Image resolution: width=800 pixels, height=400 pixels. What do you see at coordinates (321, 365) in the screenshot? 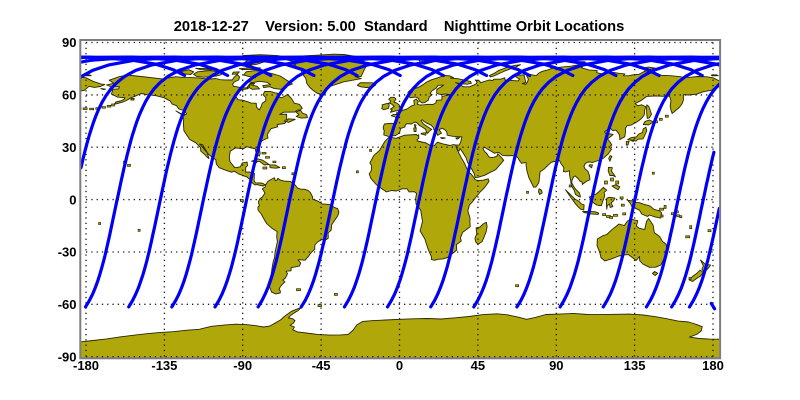
I see `svg-text: -45` at bounding box center [321, 365].